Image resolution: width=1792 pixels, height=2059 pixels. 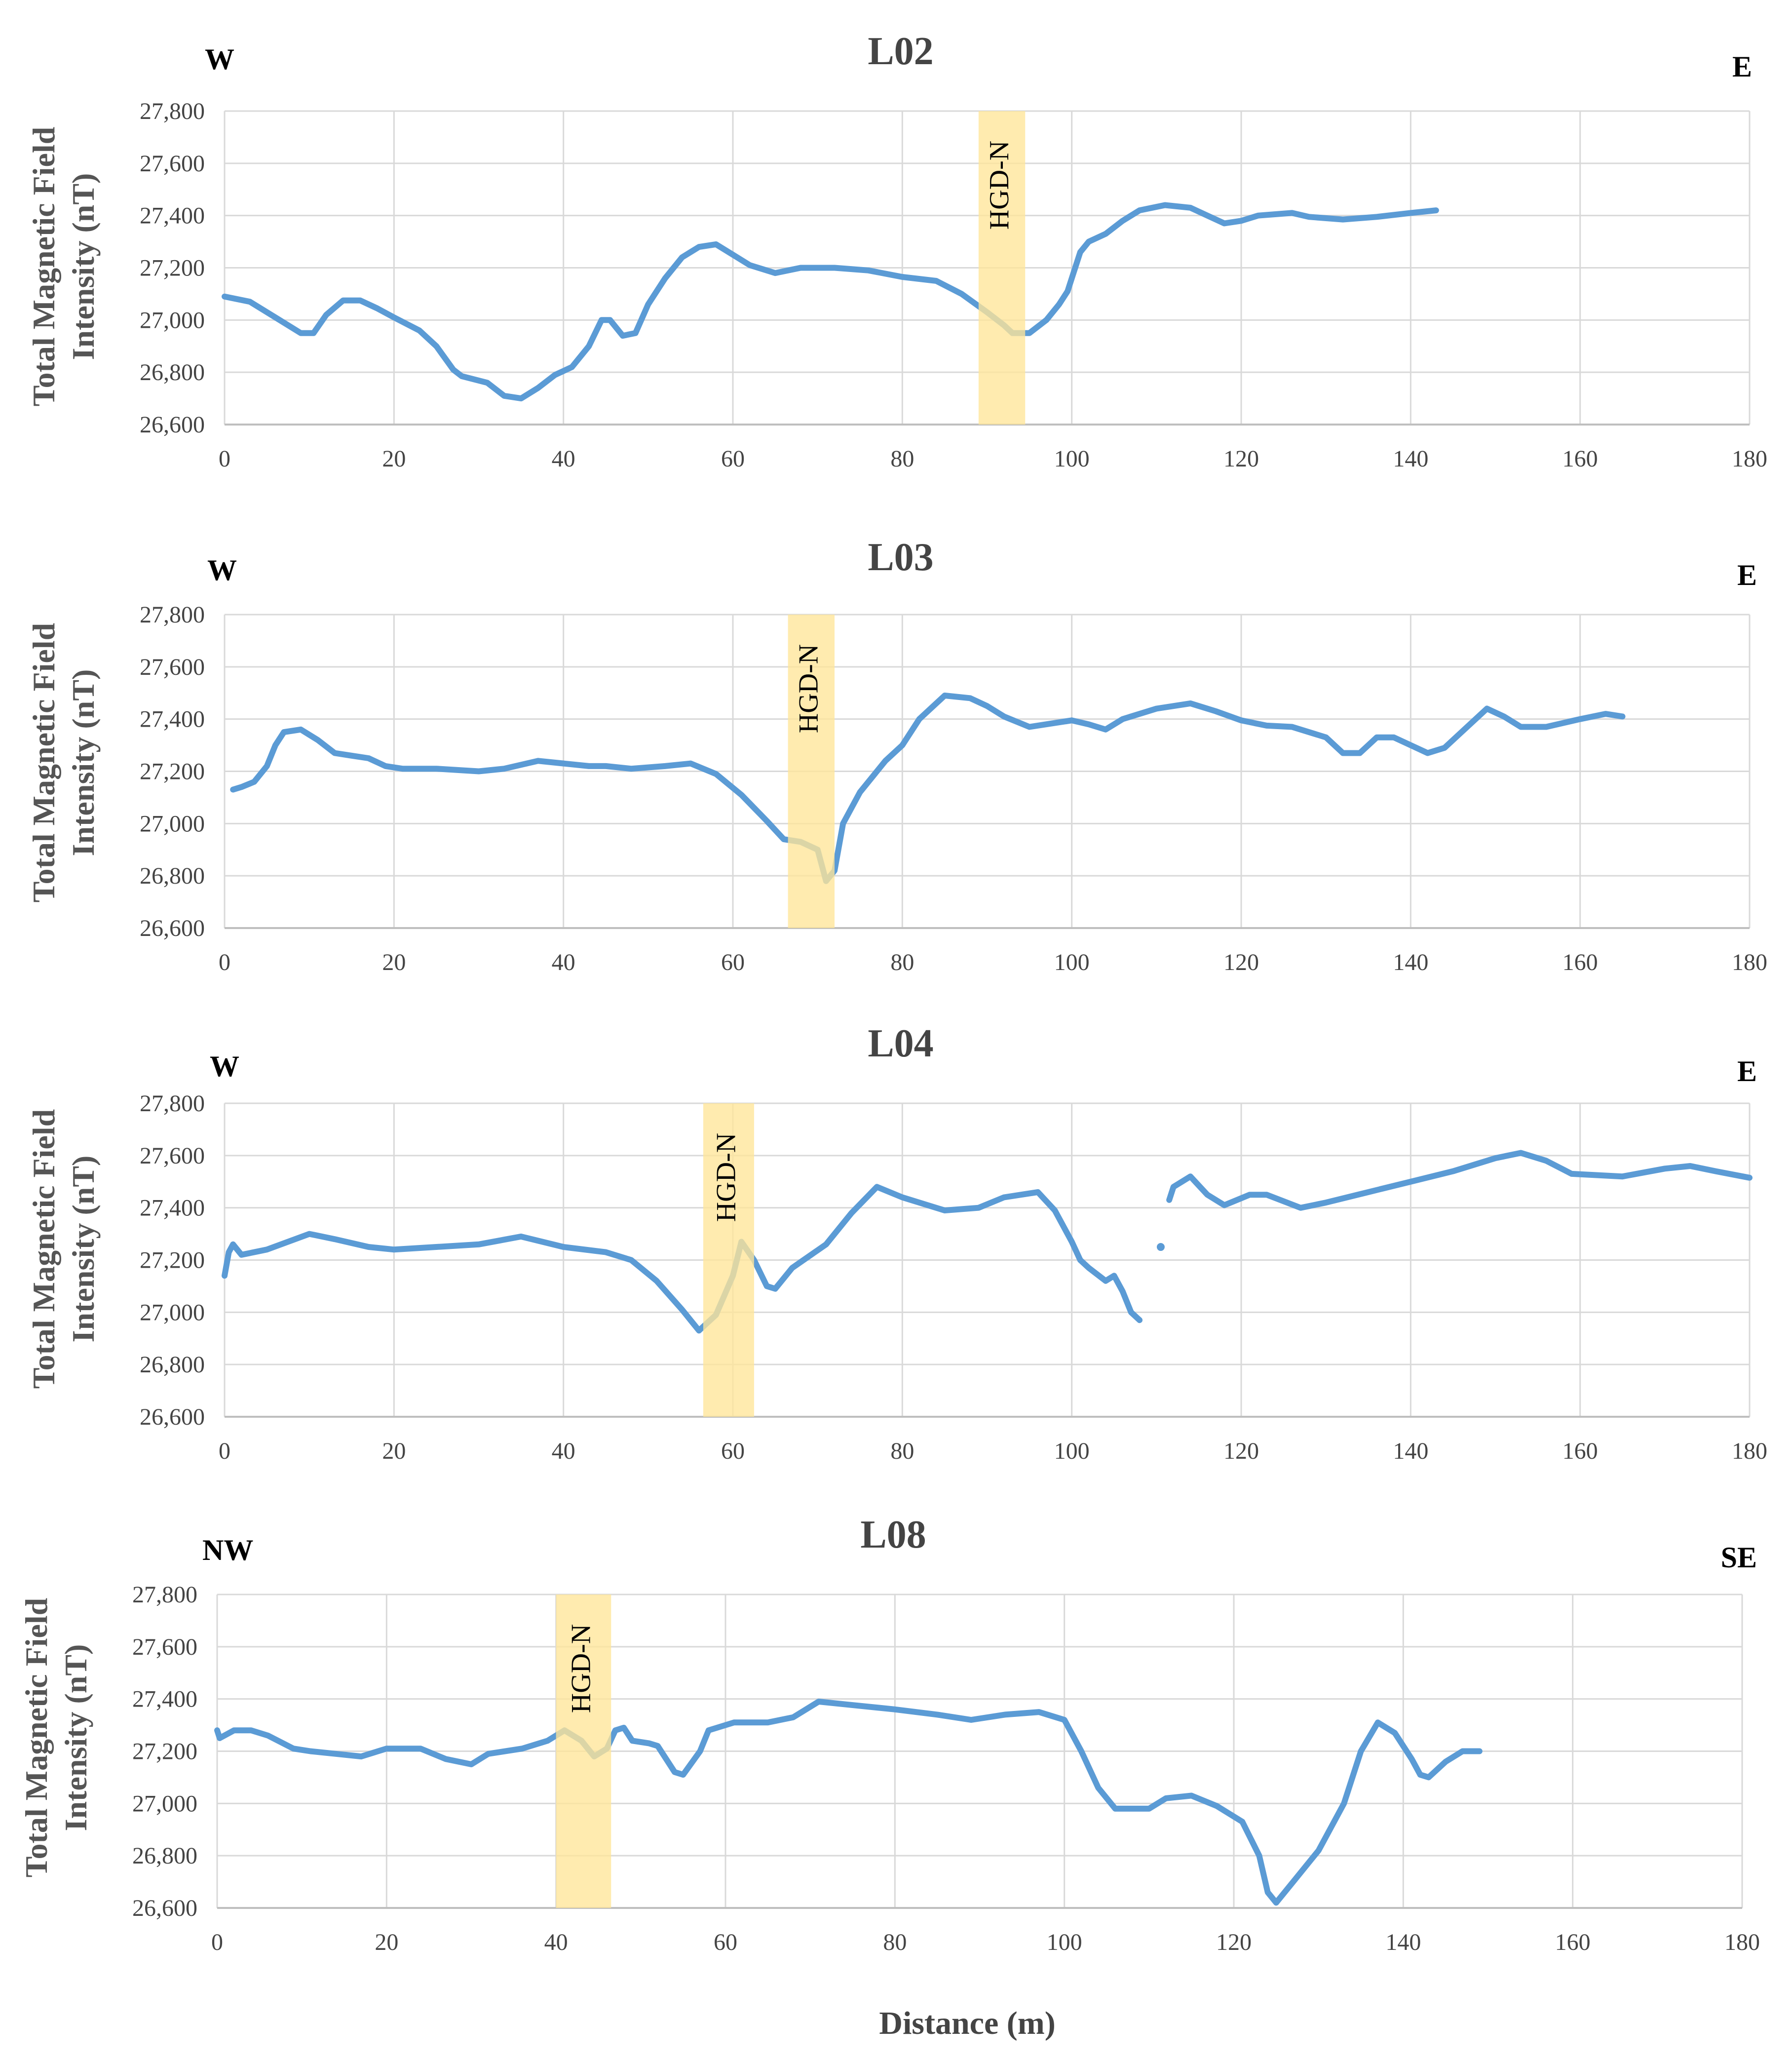 I want to click on chart-title: L04, so click(x=900, y=1043).